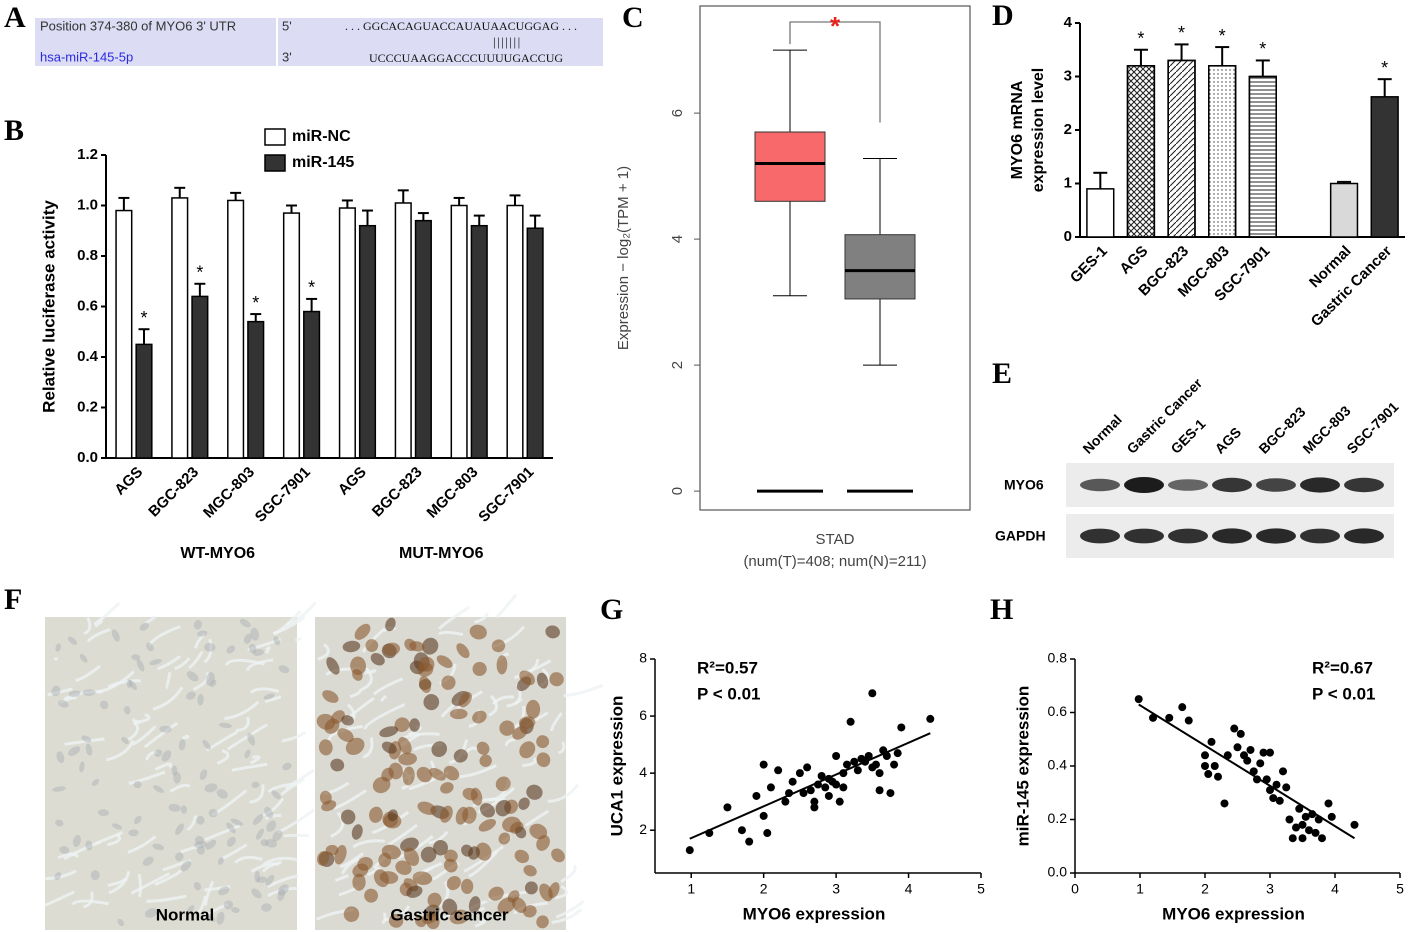  Describe the element at coordinates (1022, 766) in the screenshot. I see `y-axis-label: miR-145 expression` at that location.